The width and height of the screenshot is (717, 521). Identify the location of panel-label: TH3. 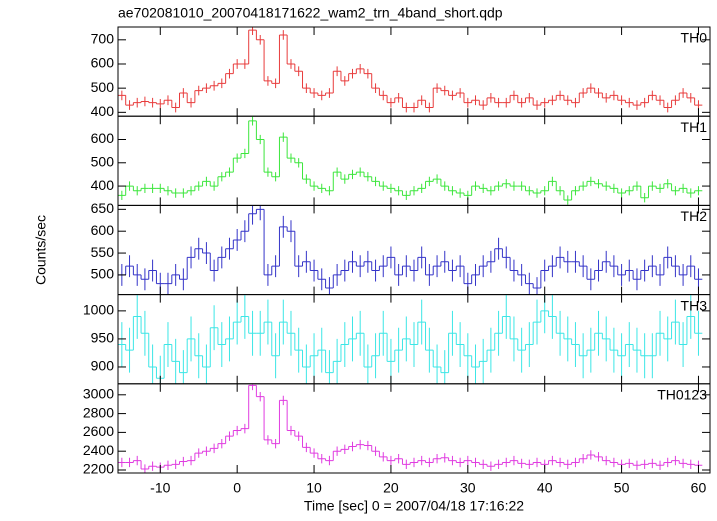
(694, 305).